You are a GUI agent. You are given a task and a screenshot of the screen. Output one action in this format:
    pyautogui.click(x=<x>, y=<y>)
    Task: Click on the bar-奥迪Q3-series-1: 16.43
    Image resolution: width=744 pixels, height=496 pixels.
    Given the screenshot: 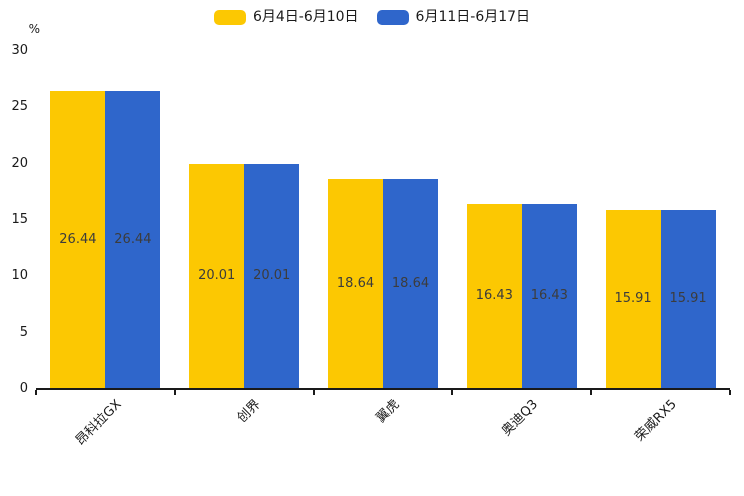 What is the action you would take?
    pyautogui.click(x=494, y=296)
    